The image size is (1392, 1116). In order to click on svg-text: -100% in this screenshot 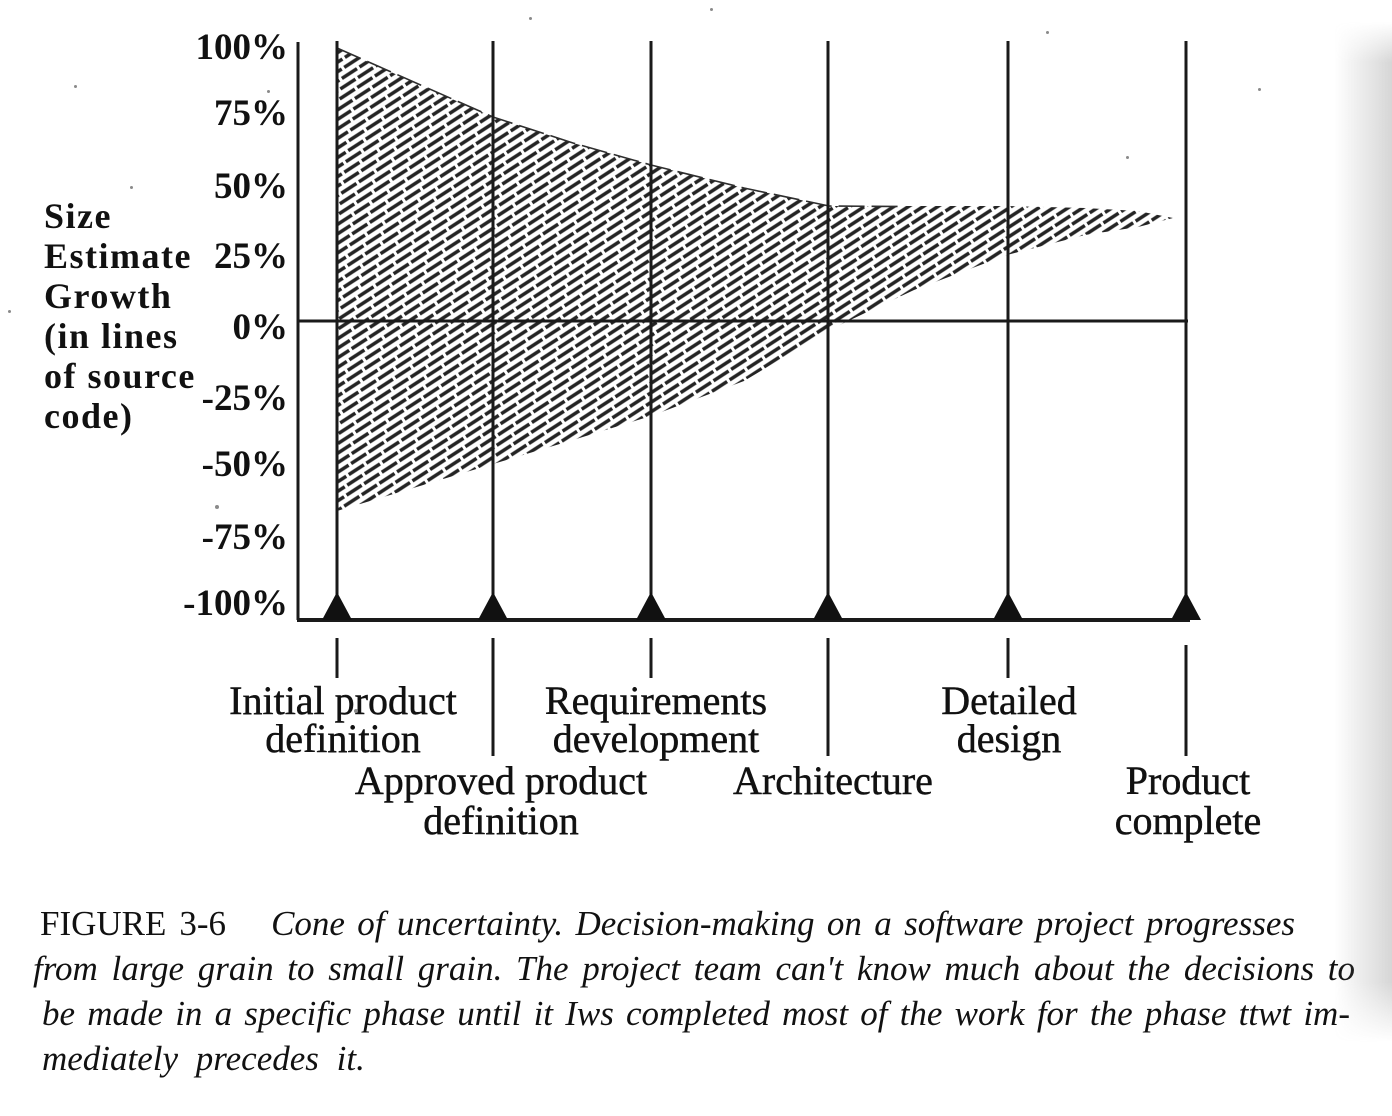, I will do `click(235, 603)`.